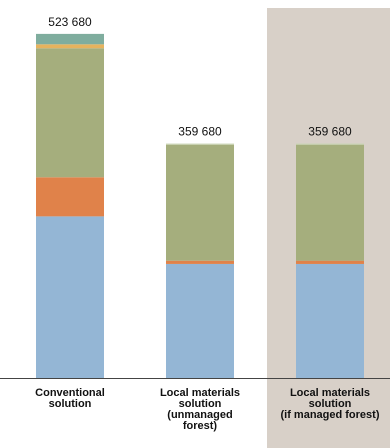 The width and height of the screenshot is (390, 448). Describe the element at coordinates (70, 398) in the screenshot. I see `category-label-0: Conventional solution` at that location.